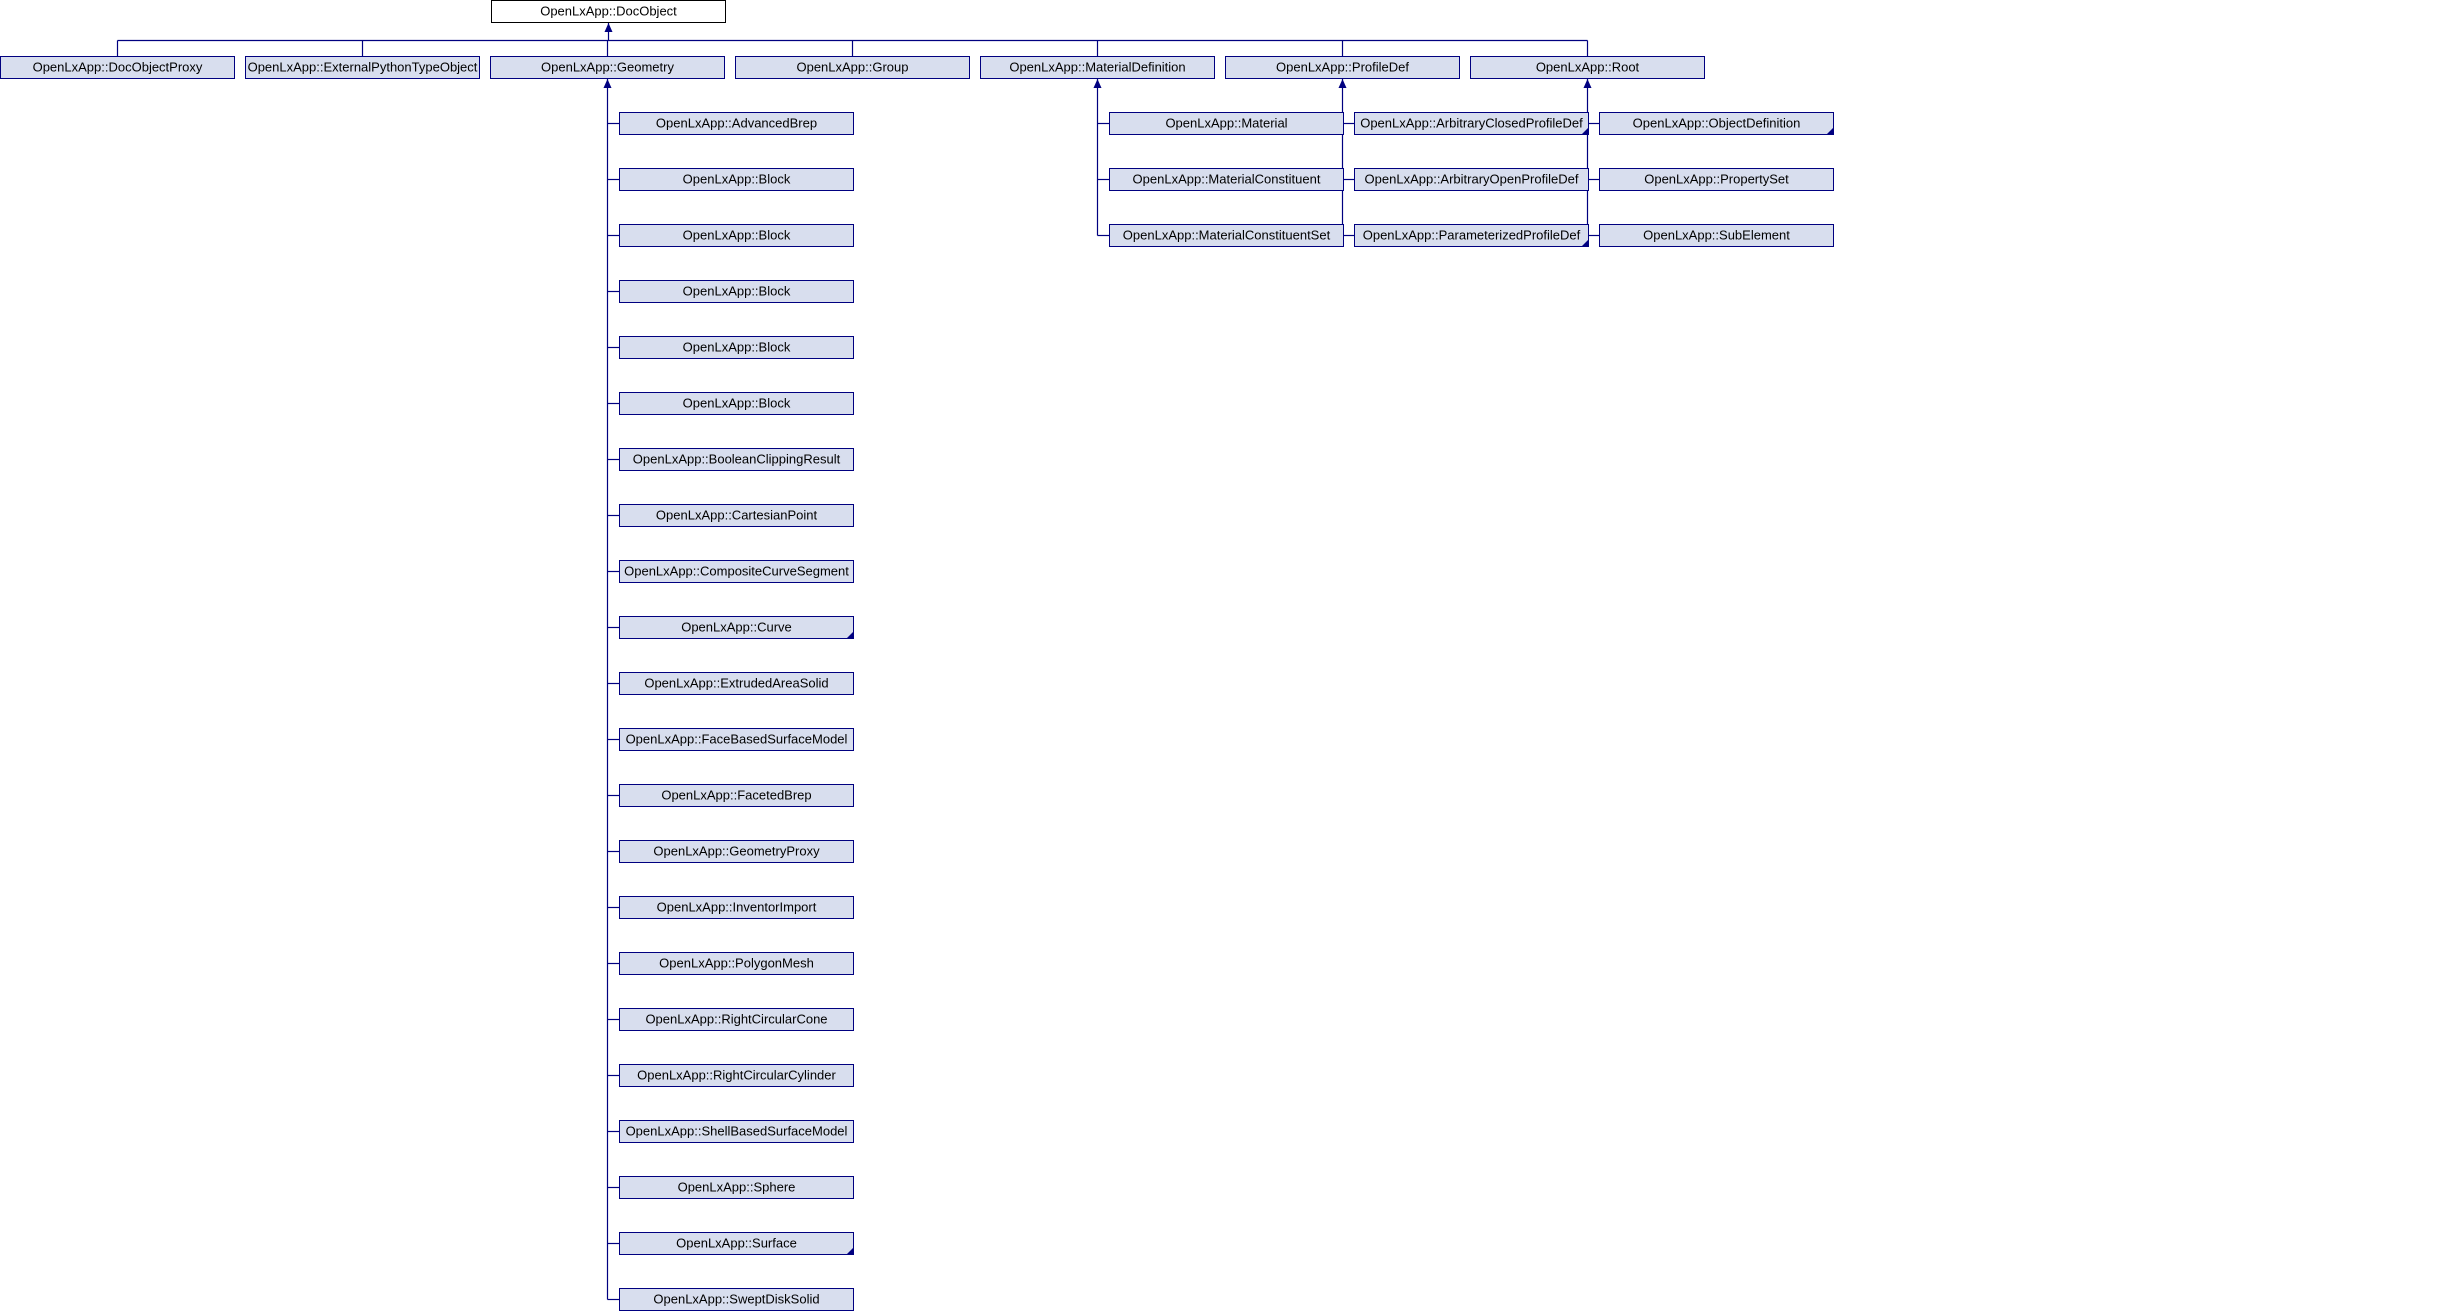 Image resolution: width=2440 pixels, height=1312 pixels. I want to click on class-node-label: OpenLxApp::InventorImport, so click(737, 907).